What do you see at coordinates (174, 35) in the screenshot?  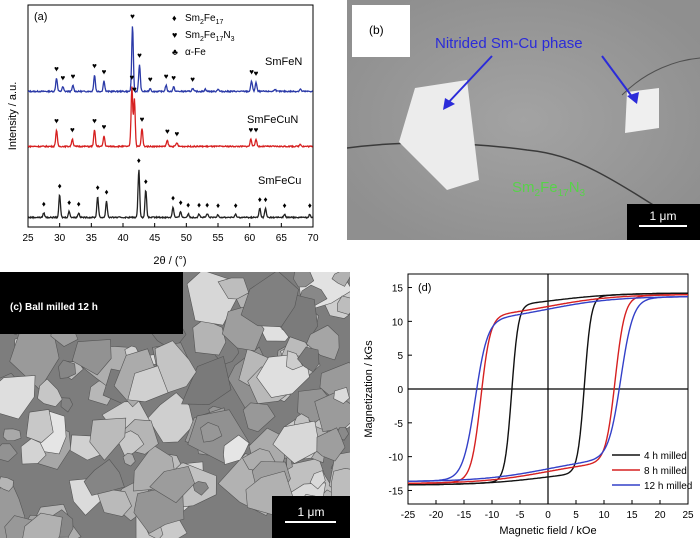 I see `legend-symbol-heart: ♥` at bounding box center [174, 35].